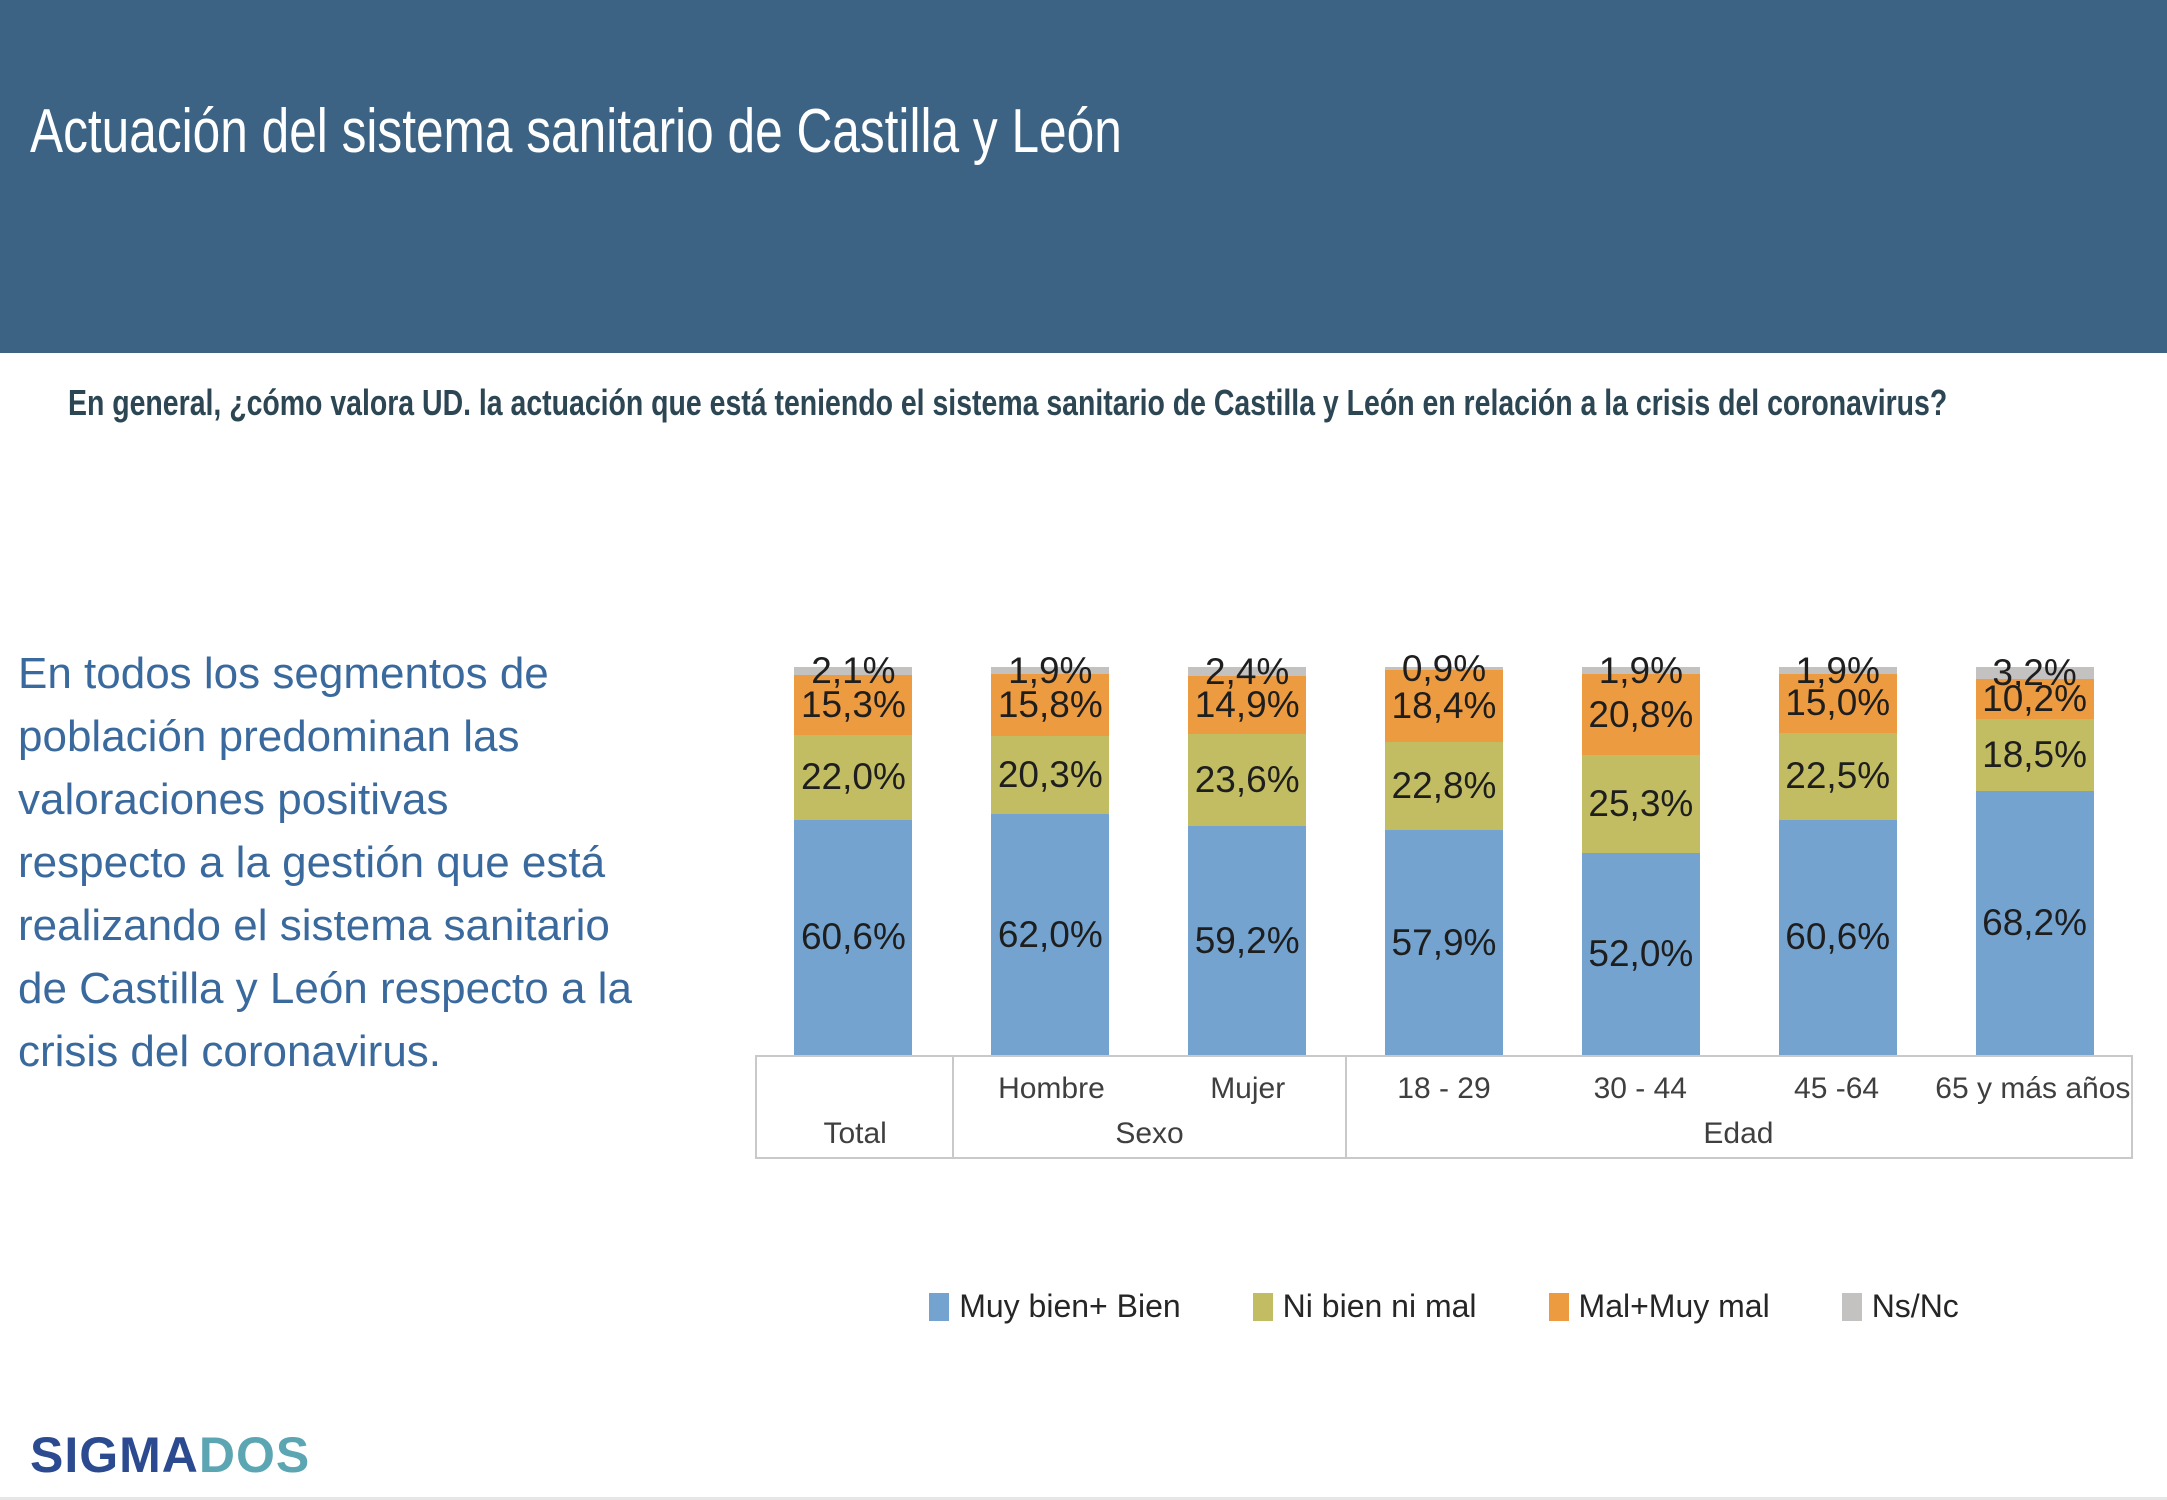  I want to click on bar-column-6: 1,9% 15,0% 22,5% 60,6%, so click(1837, 852).